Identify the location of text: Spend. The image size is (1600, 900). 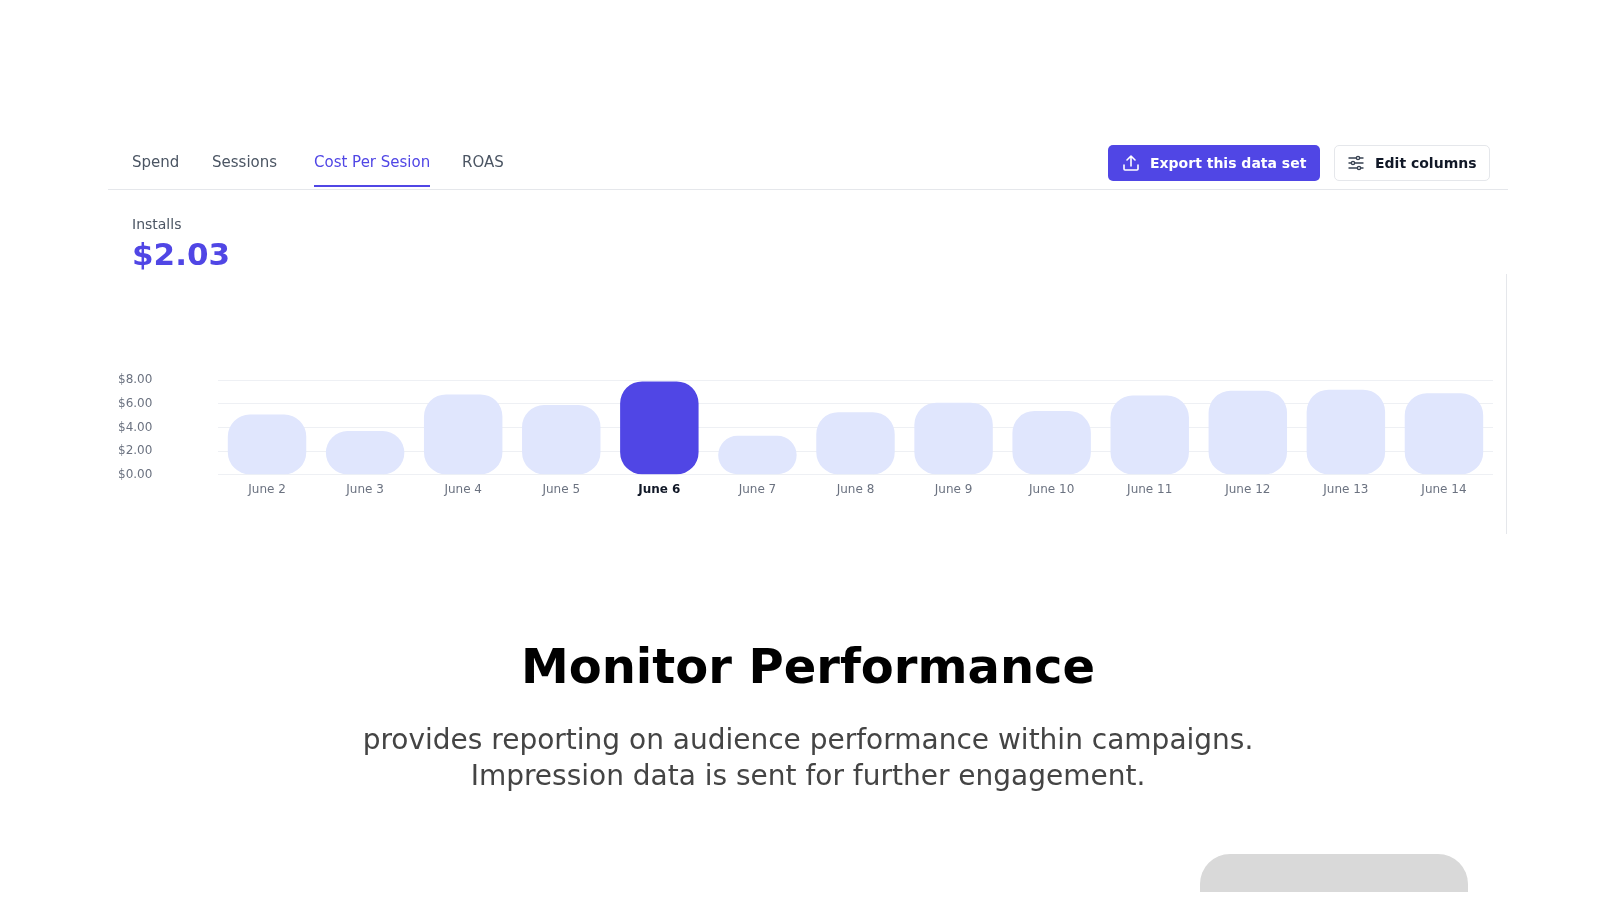
(156, 163).